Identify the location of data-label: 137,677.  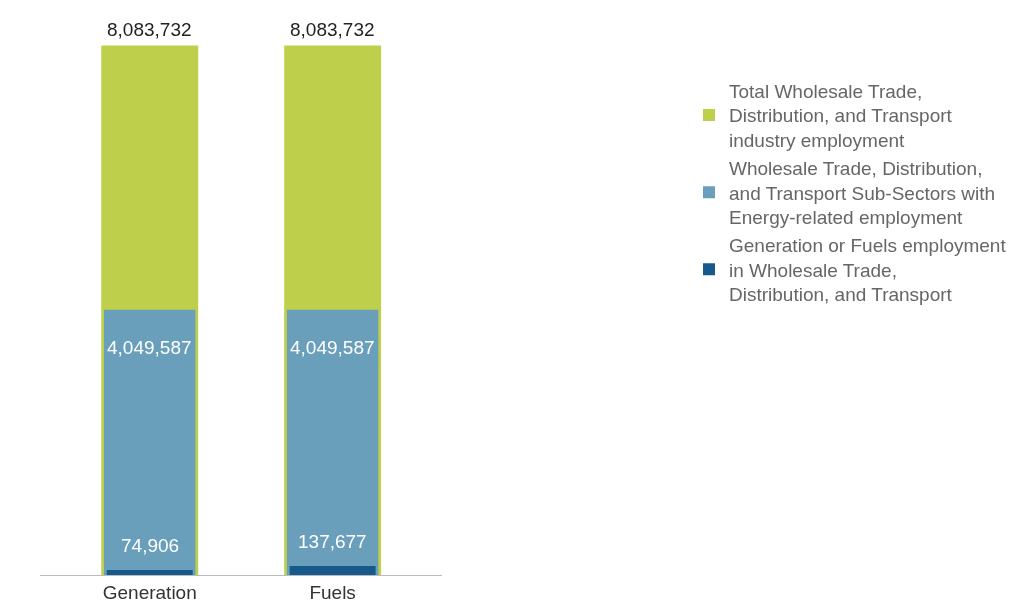
(332, 541).